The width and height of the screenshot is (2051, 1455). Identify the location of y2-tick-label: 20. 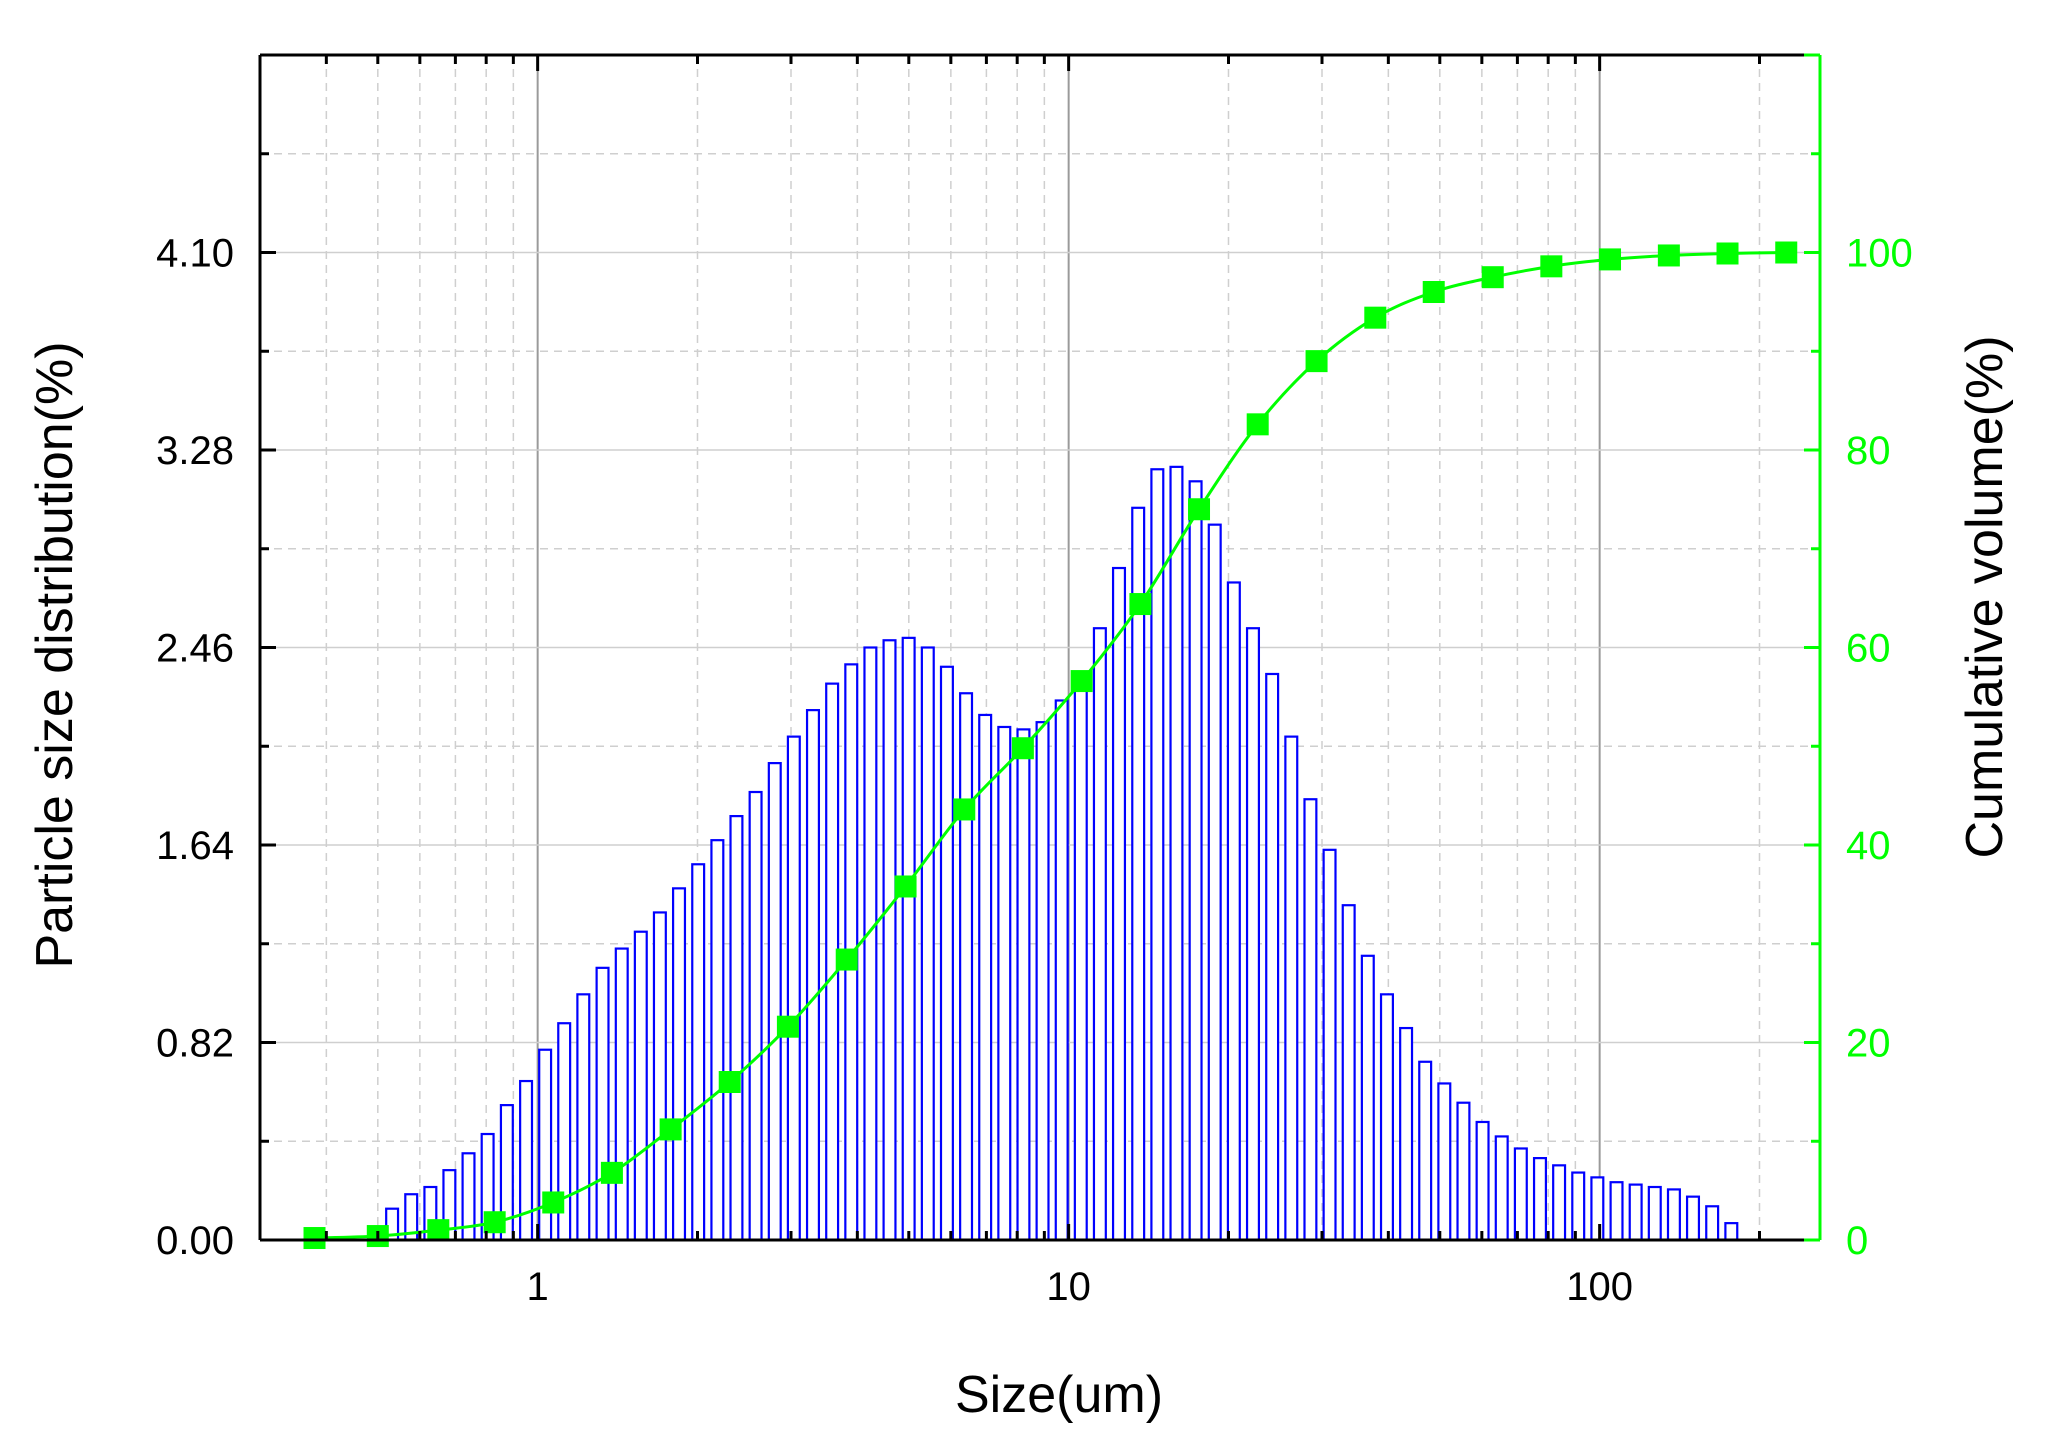
(1868, 1044).